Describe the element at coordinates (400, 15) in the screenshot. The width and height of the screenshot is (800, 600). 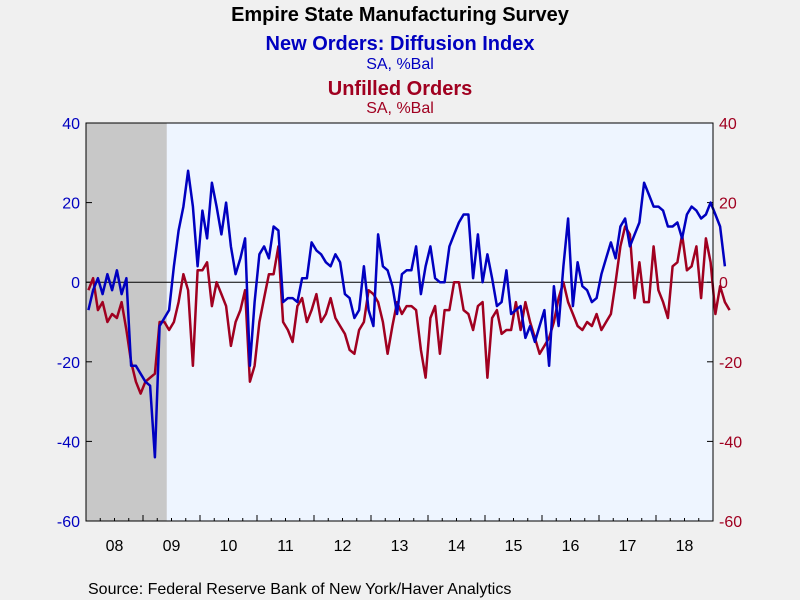
I see `chart-title: Empire State Manufacturing Survey` at that location.